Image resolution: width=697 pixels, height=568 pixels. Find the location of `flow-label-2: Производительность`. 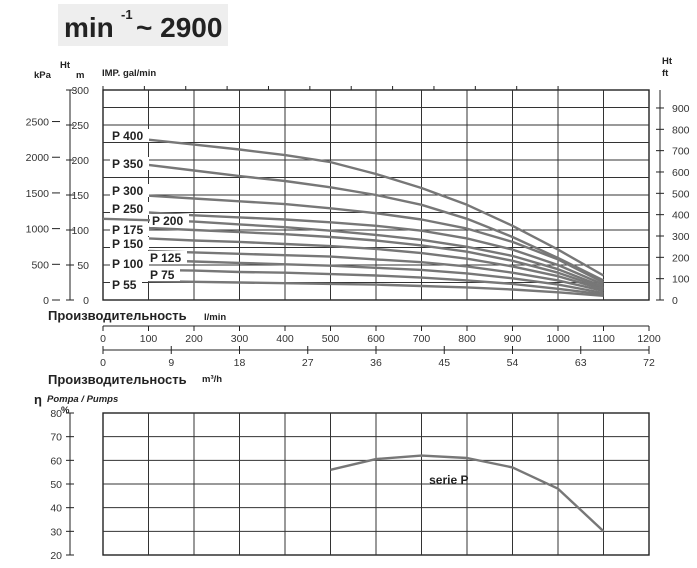

flow-label-2: Производительность is located at coordinates (117, 379).